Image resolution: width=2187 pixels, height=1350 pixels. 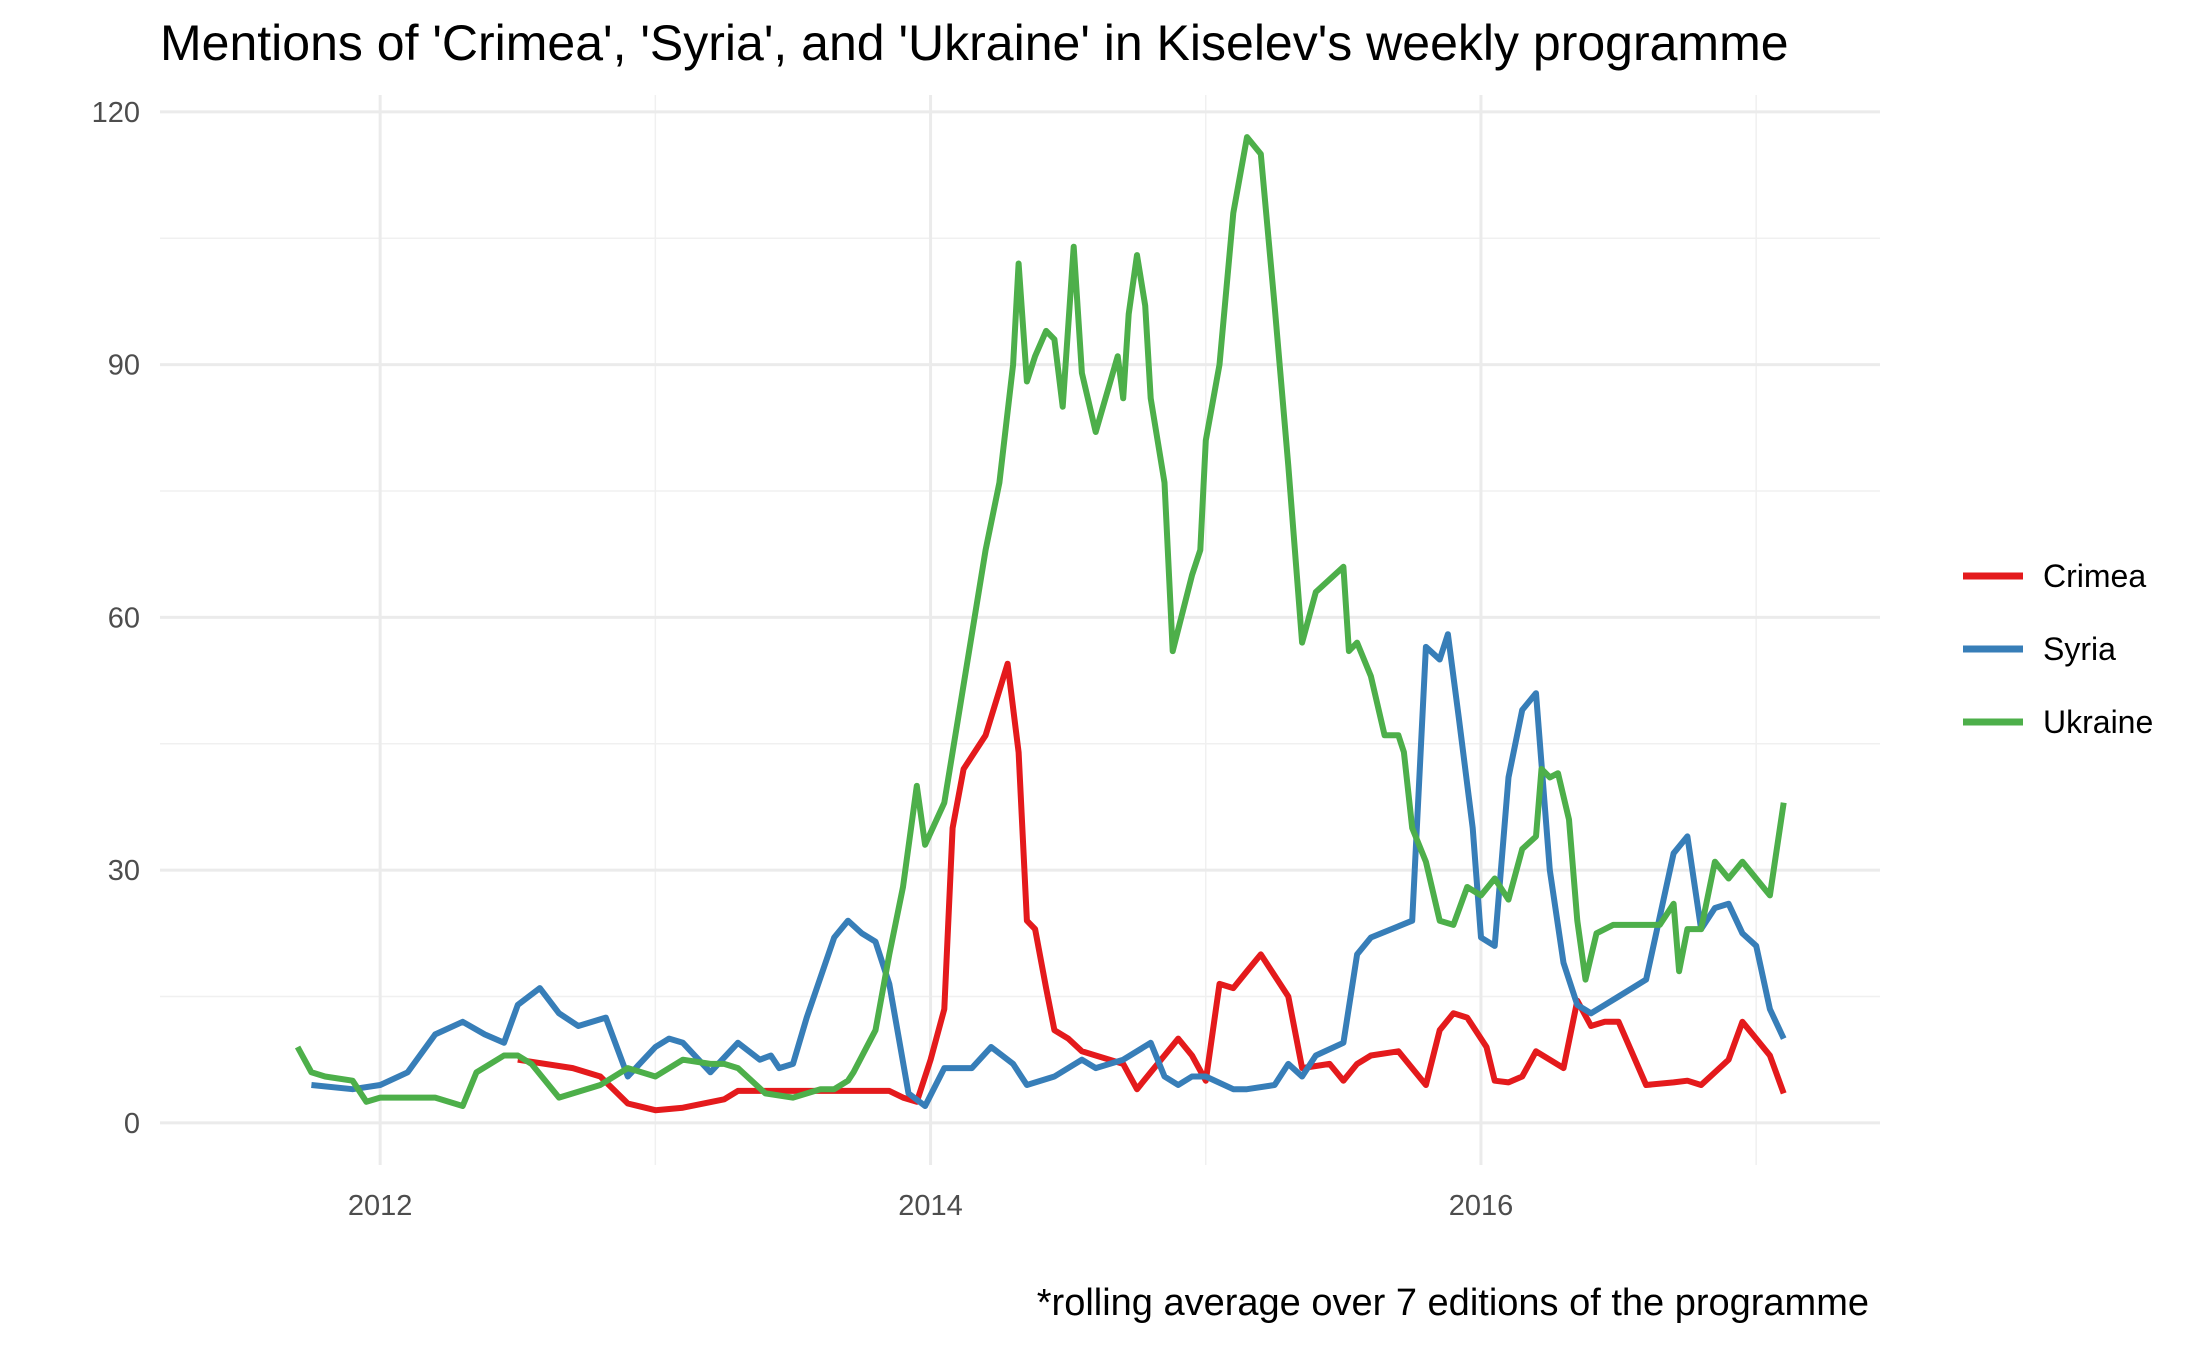 I want to click on x-axis-tick-labels: 2012 2014 2016, so click(x=930, y=1206).